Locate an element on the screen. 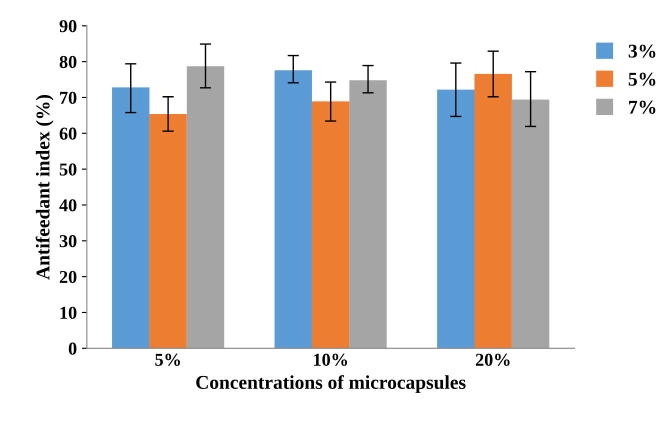 Image resolution: width=668 pixels, height=430 pixels. y-tick-label: 90 is located at coordinates (68, 26).